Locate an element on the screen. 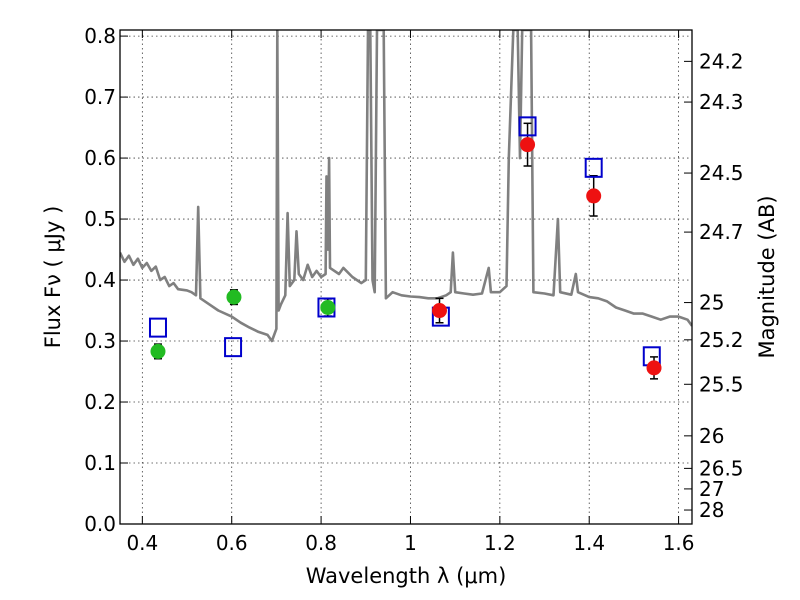  magnitude-tick-label: 24.3 is located at coordinates (721, 102).